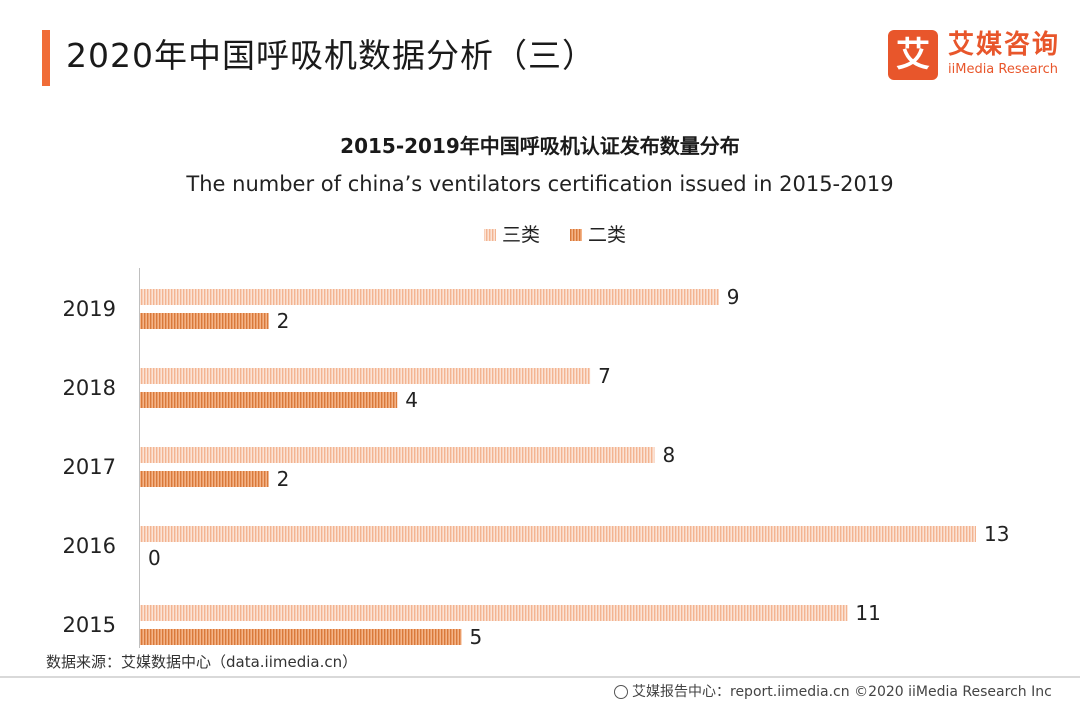 This screenshot has height=703, width=1080. I want to click on y-tick-label: 2018, so click(89, 388).